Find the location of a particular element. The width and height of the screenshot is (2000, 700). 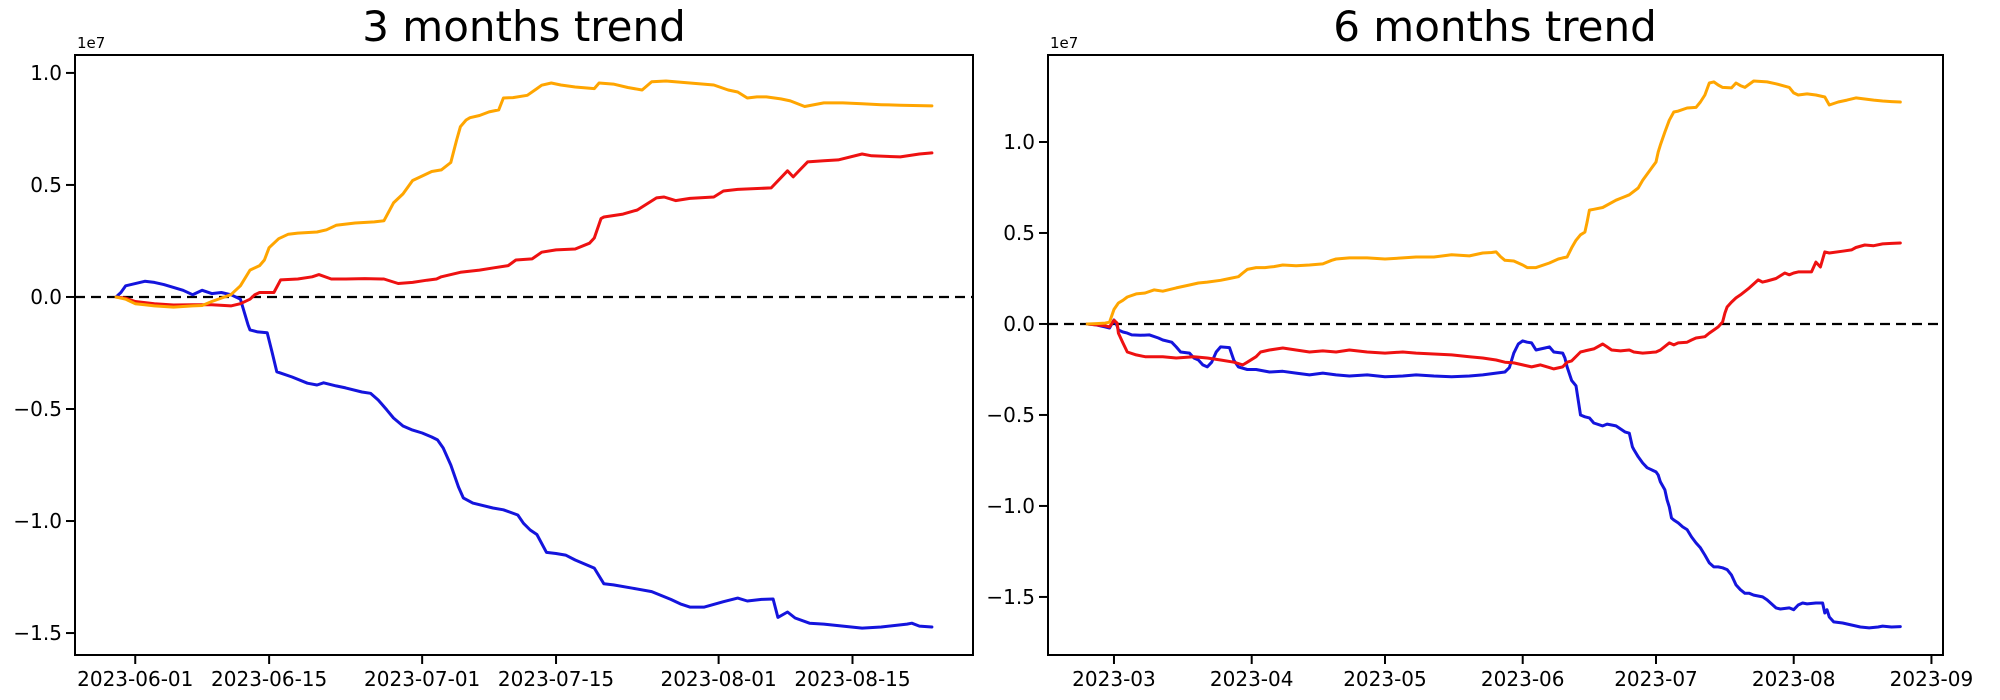

x-tick-label: 2023-08 is located at coordinates (1794, 679).